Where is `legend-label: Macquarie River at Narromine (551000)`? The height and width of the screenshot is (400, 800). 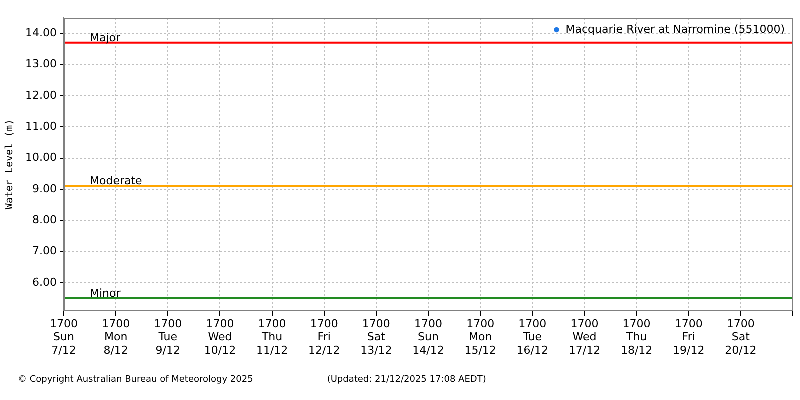
legend-label: Macquarie River at Narromine (551000) is located at coordinates (676, 29).